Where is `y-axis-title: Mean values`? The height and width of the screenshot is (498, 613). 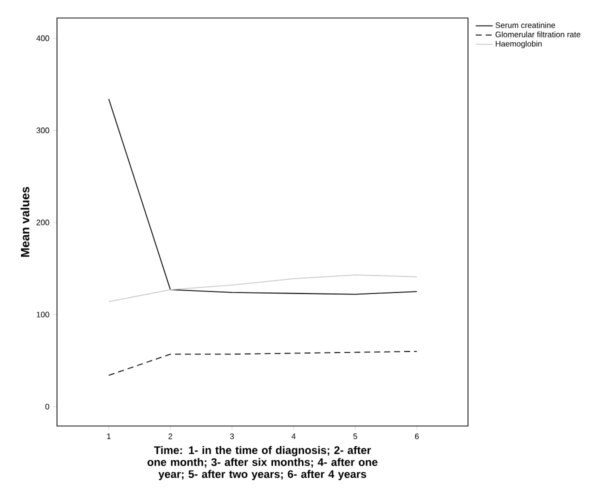 y-axis-title: Mean values is located at coordinates (25, 221).